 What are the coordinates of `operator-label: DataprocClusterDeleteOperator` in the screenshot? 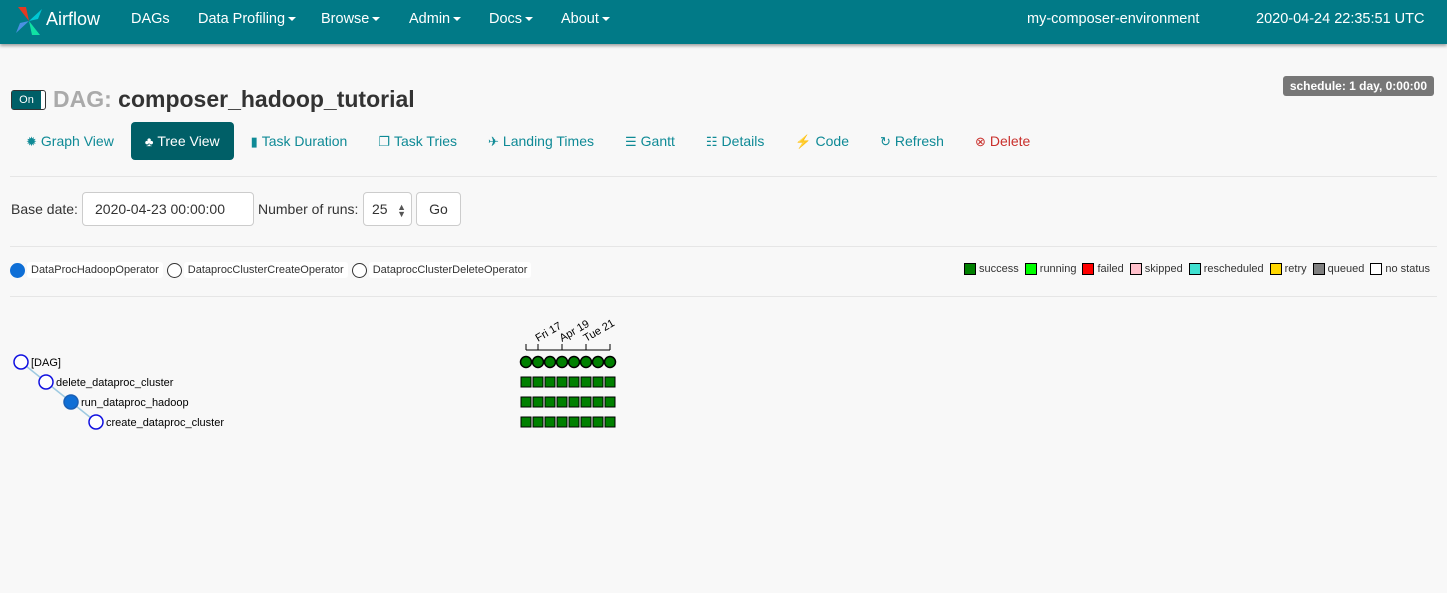 It's located at (450, 270).